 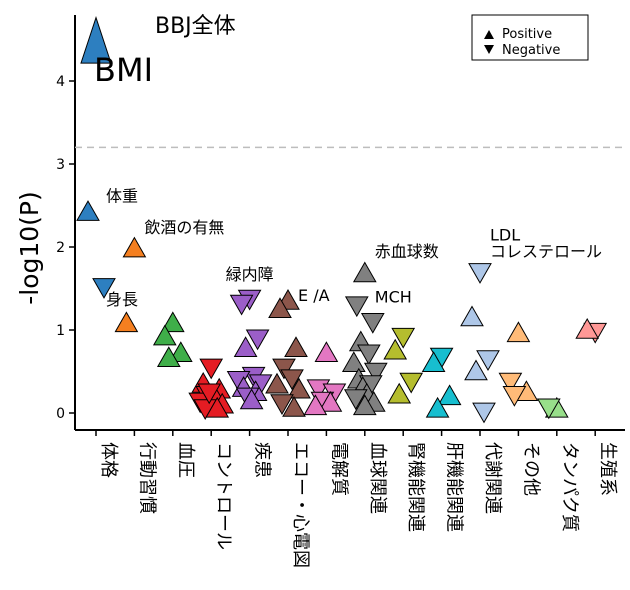 What do you see at coordinates (122, 195) in the screenshot?
I see `annotation-label: 体重` at bounding box center [122, 195].